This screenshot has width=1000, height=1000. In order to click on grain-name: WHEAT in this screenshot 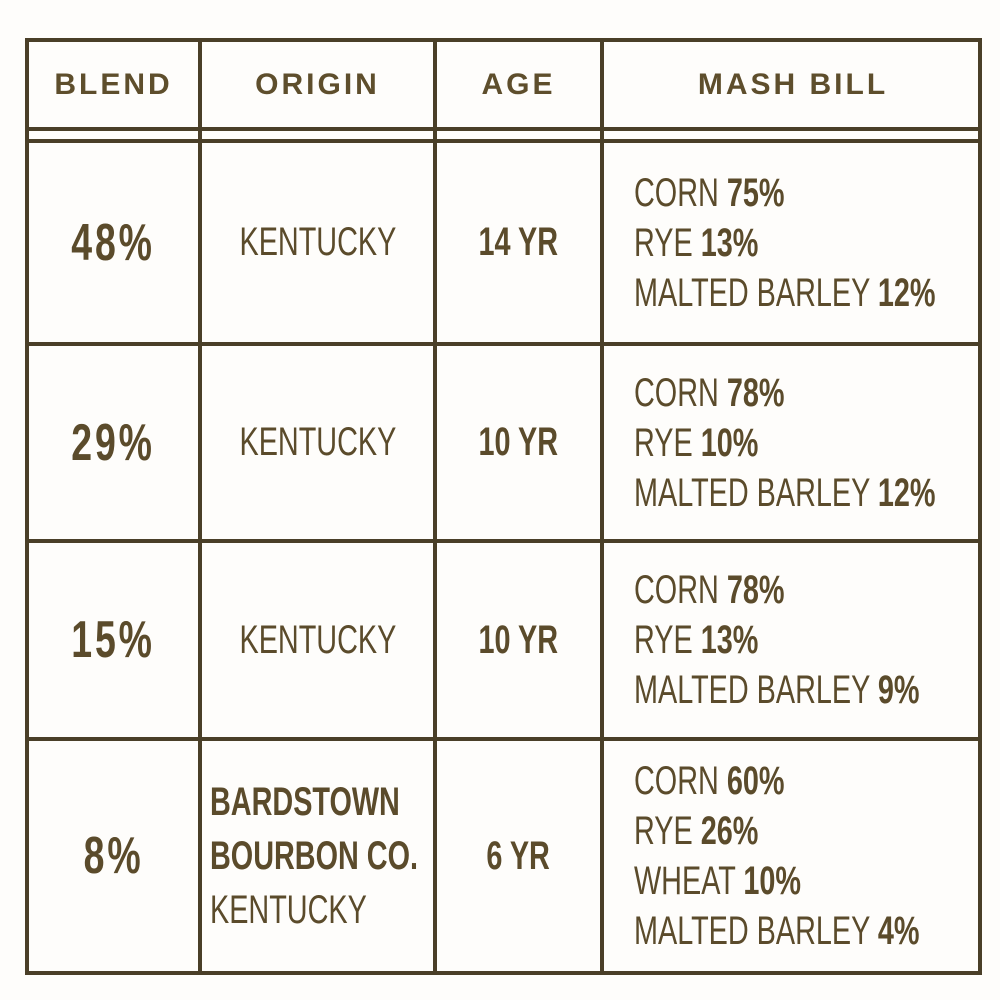, I will do `click(685, 881)`.